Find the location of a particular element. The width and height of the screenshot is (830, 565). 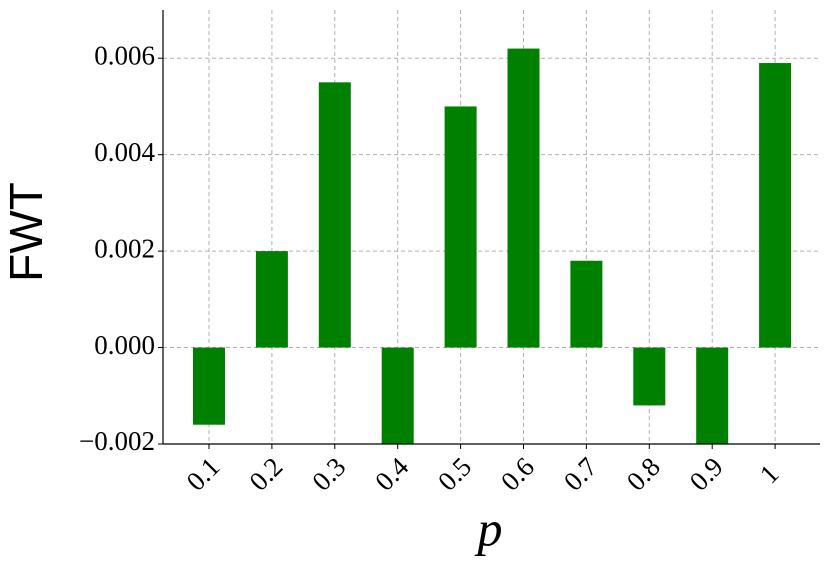

y-tick-label: 0.004 is located at coordinates (124, 152).